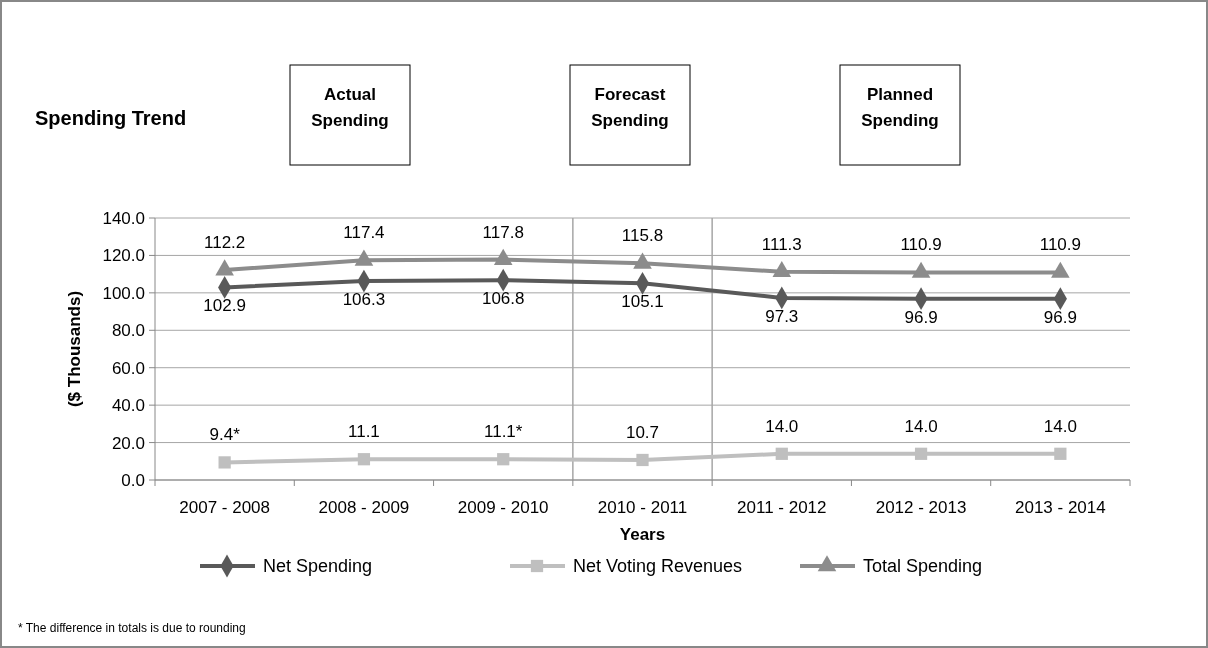 This screenshot has height=648, width=1208. Describe the element at coordinates (921, 507) in the screenshot. I see `x-tick-label: 2012 - 2013` at that location.